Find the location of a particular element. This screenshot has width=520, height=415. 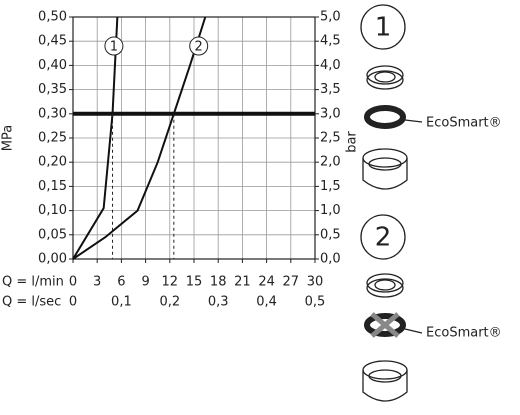

x-tick-label: 0 is located at coordinates (73, 282).